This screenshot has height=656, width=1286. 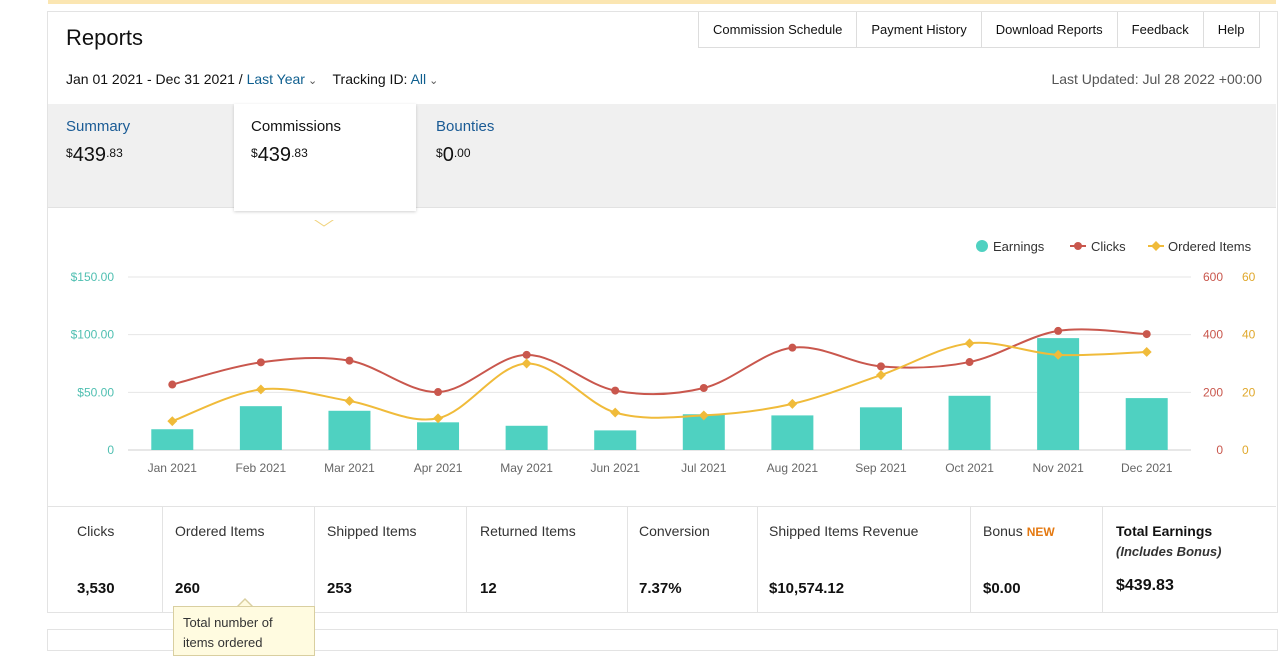 I want to click on tab-summary: Summary $439.83, so click(x=98, y=142).